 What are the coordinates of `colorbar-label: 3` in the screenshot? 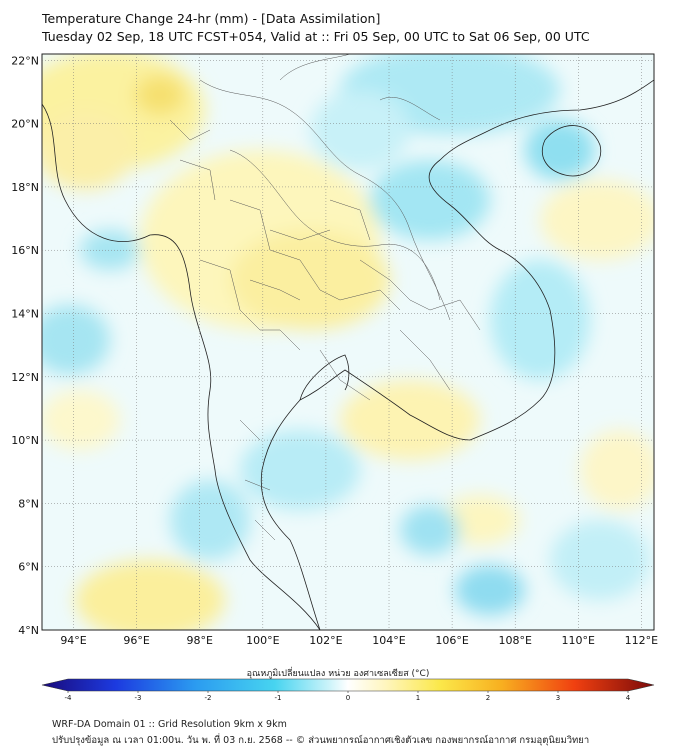 It's located at (558, 698).